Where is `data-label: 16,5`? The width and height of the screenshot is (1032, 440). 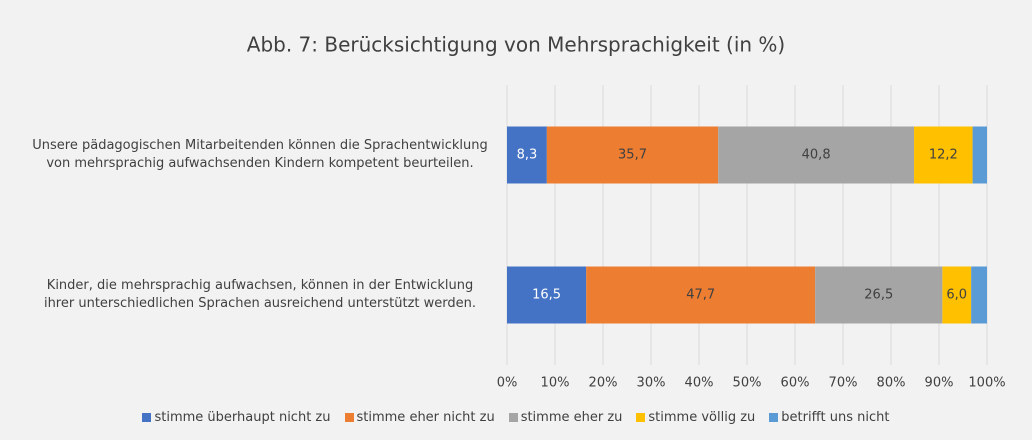
data-label: 16,5 is located at coordinates (546, 295).